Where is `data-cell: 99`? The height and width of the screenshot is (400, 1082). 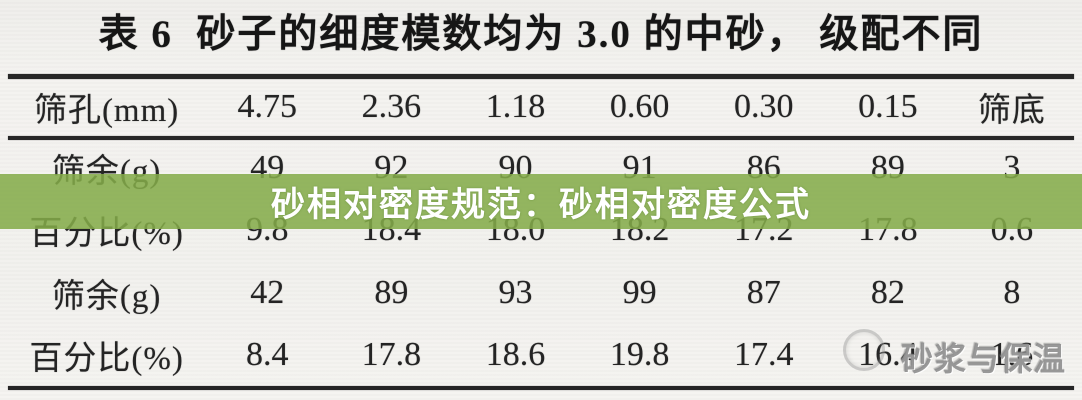
data-cell: 99 is located at coordinates (639, 292).